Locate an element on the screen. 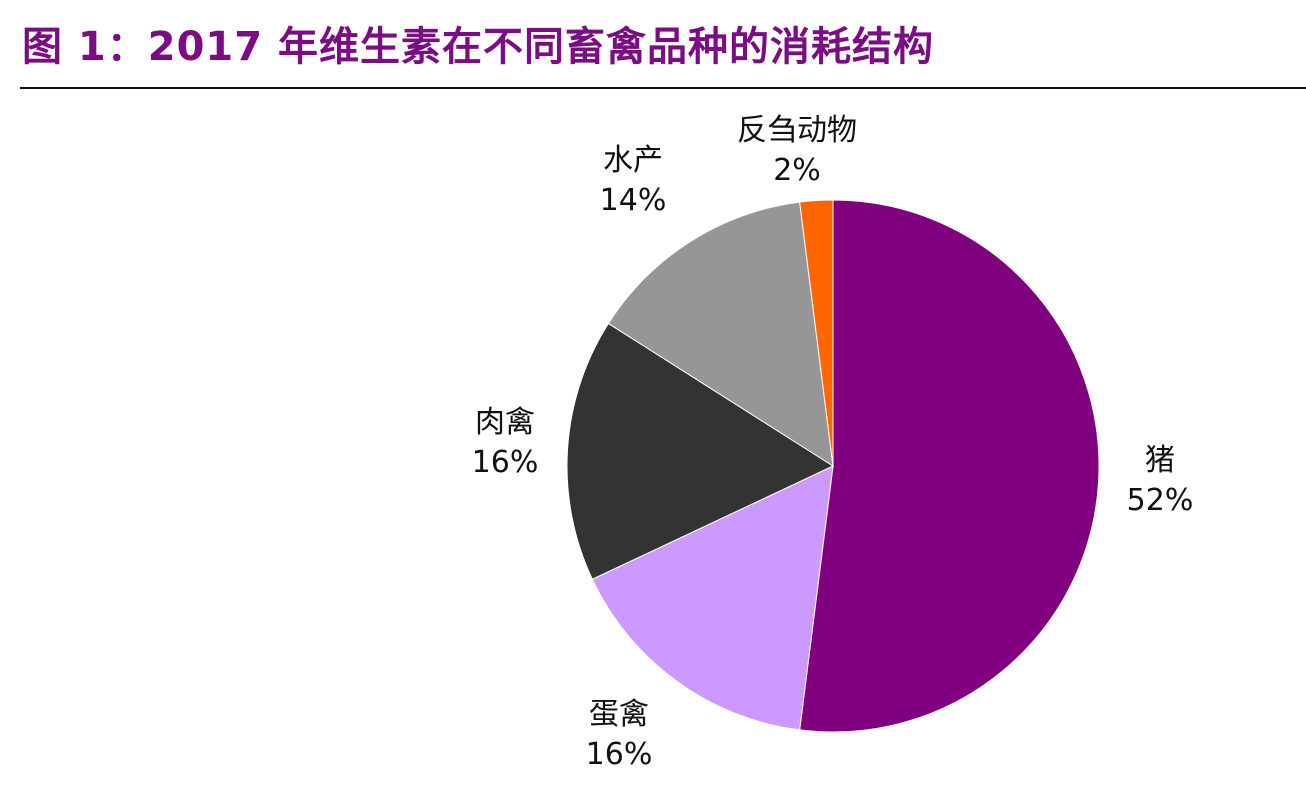  slice-percent-label: 52% is located at coordinates (1160, 500).